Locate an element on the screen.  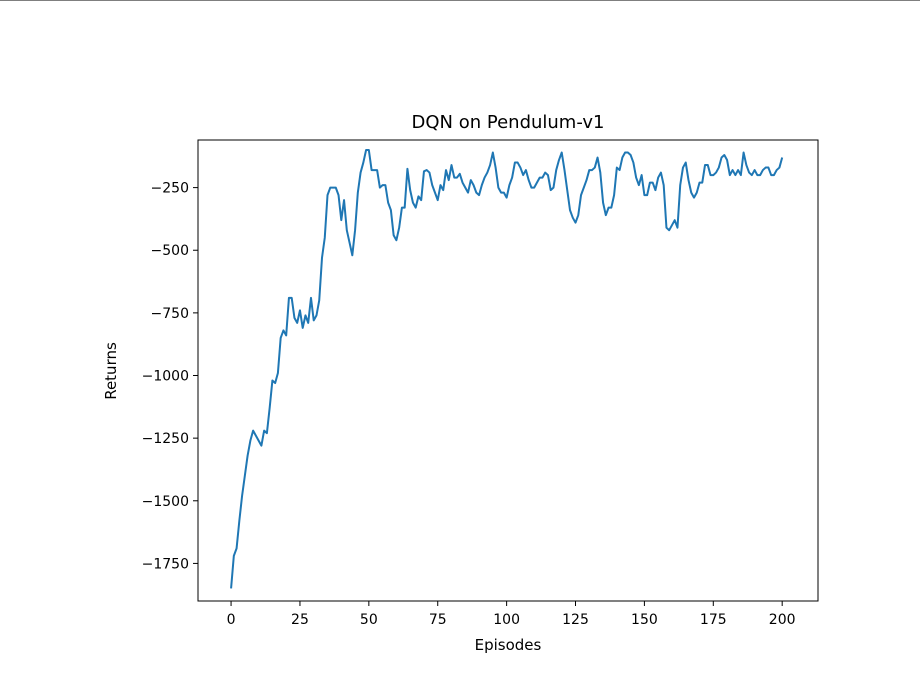
chart-title: DQN on Pendulum-v1 is located at coordinates (508, 122).